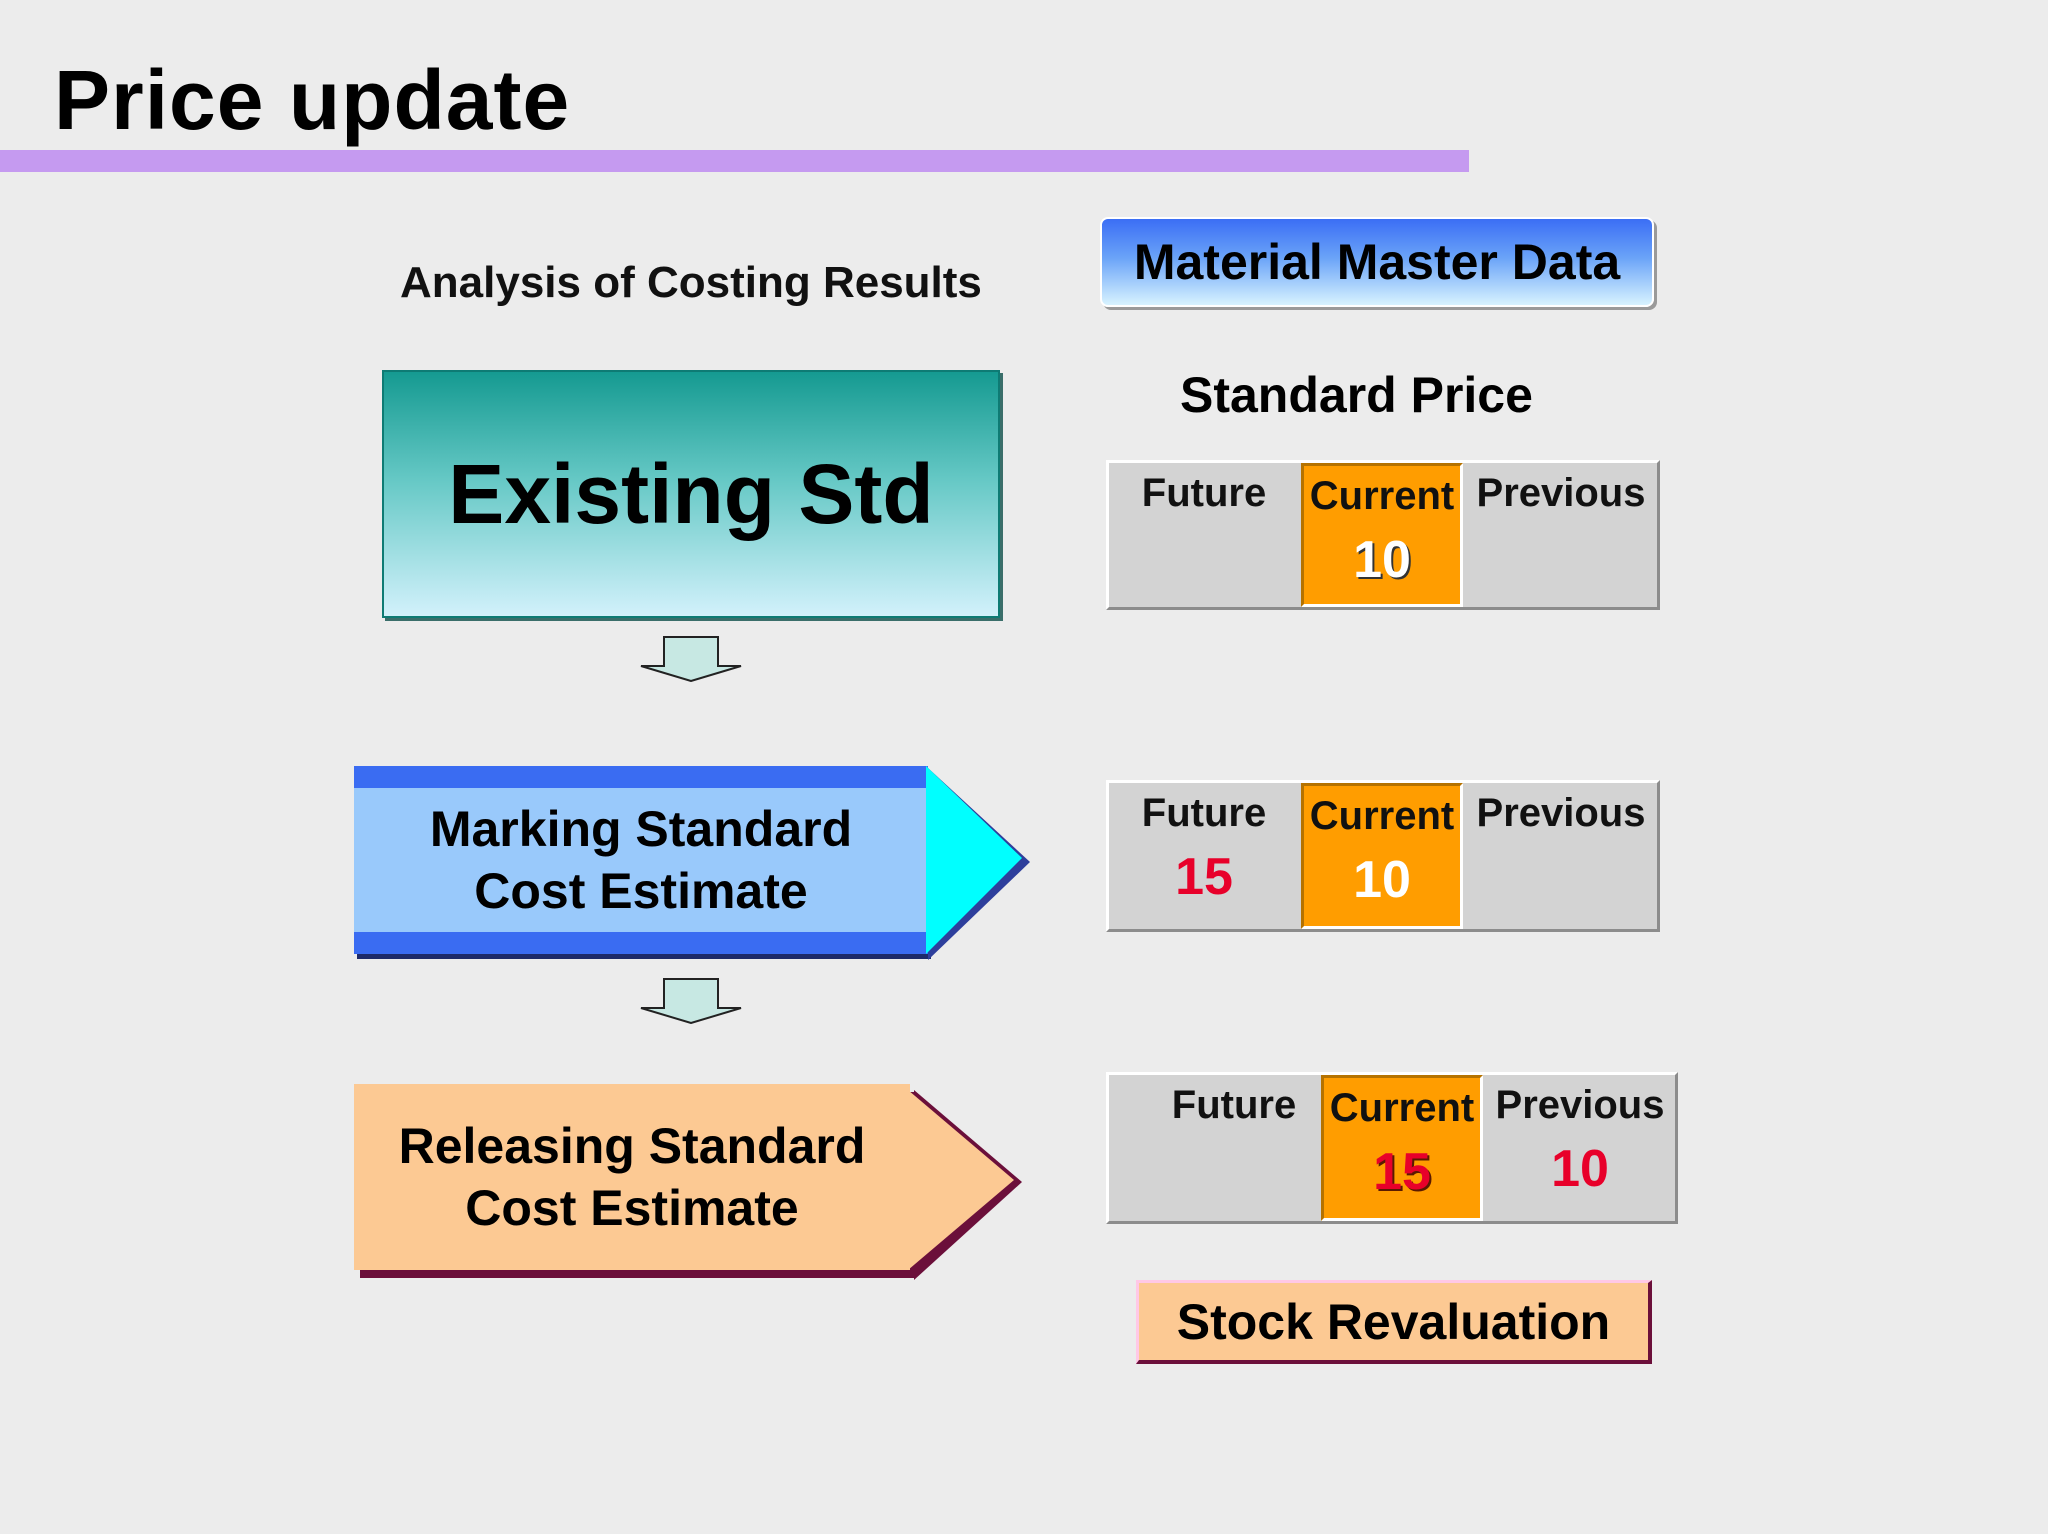  Describe the element at coordinates (978, 863) in the screenshot. I see `marking-arrow-icon` at that location.